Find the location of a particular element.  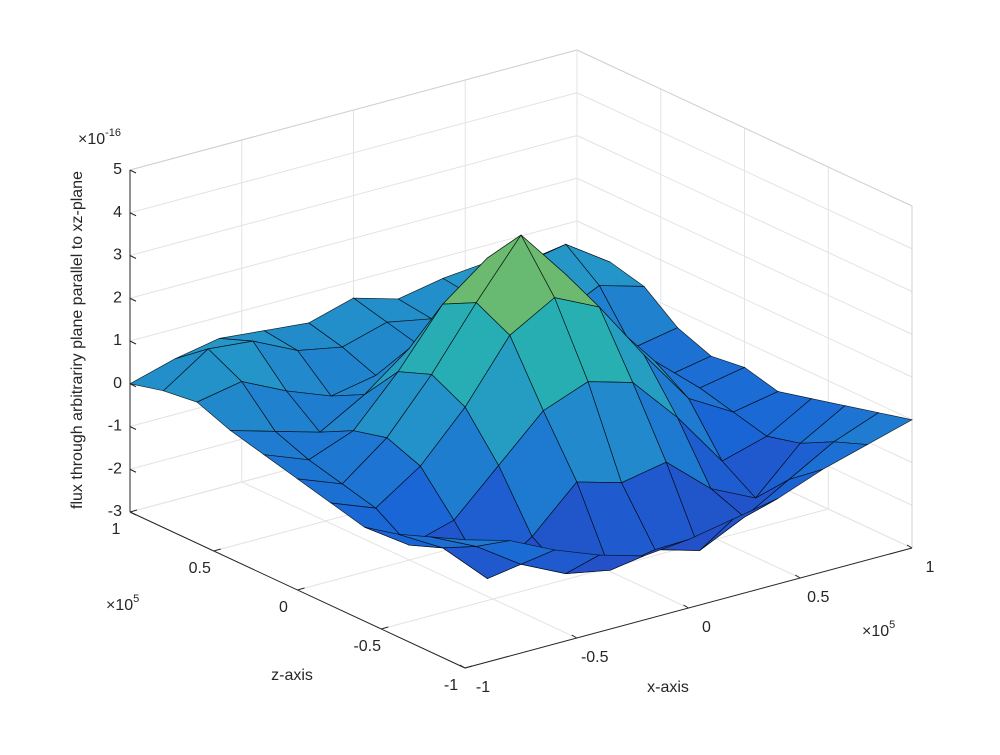

z-tick-label: 5 is located at coordinates (117, 169).